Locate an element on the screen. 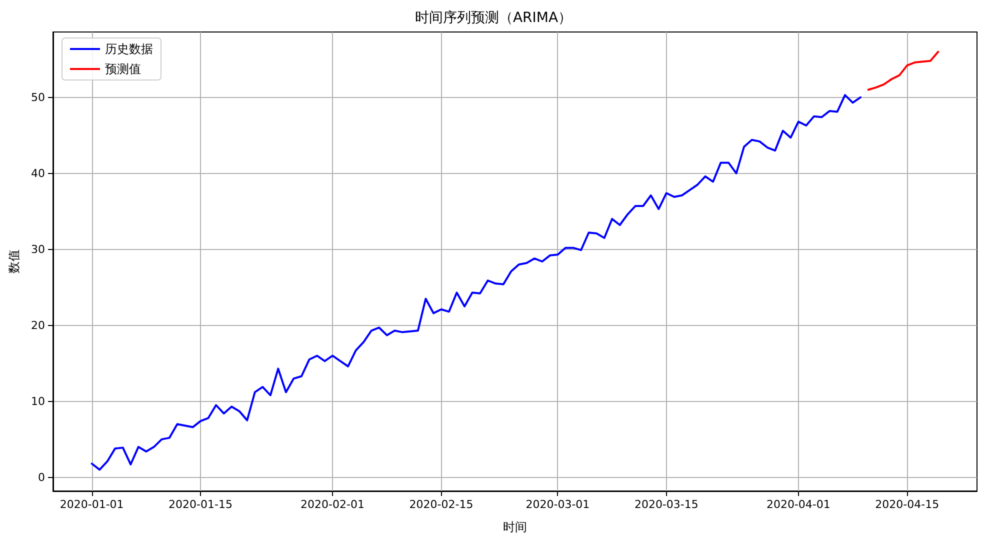 This screenshot has width=987, height=540. legend-label: 预测值 is located at coordinates (123, 69).